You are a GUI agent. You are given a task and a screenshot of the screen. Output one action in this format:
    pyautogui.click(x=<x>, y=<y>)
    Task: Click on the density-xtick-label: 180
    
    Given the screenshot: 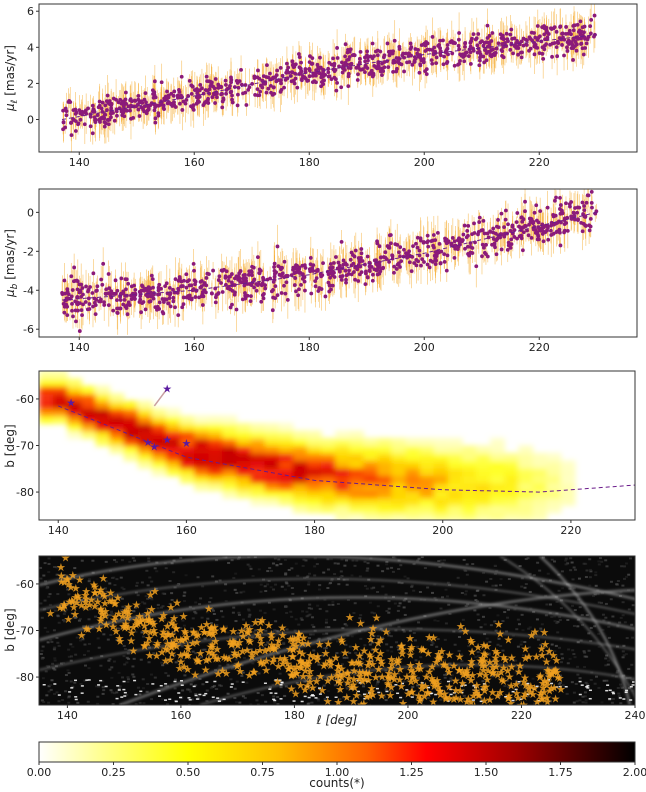 What is the action you would take?
    pyautogui.click(x=314, y=530)
    